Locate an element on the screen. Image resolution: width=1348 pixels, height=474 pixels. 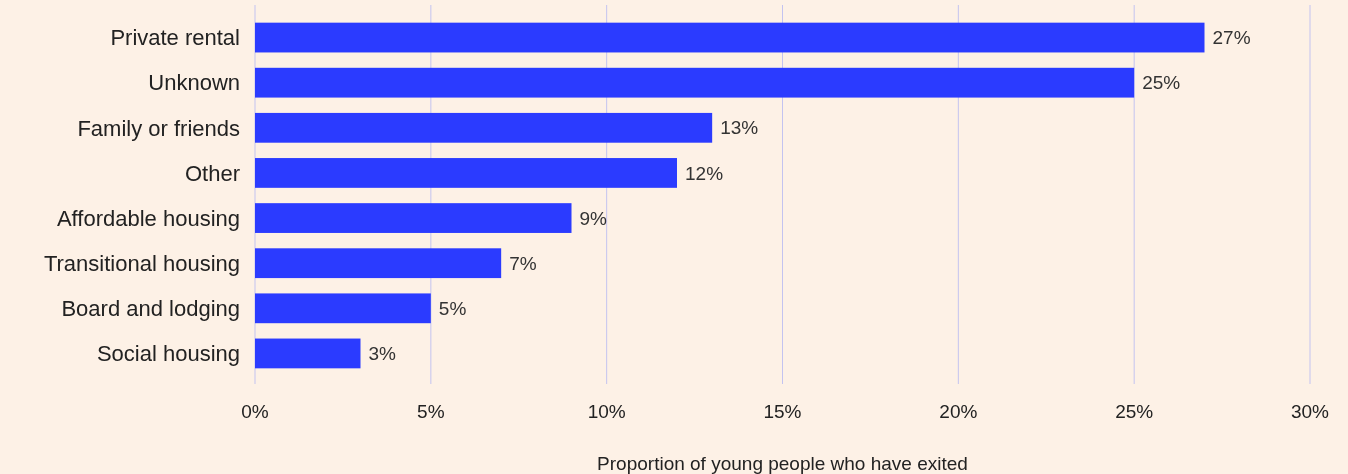
y-tick-label: Board and lodging is located at coordinates (150, 309).